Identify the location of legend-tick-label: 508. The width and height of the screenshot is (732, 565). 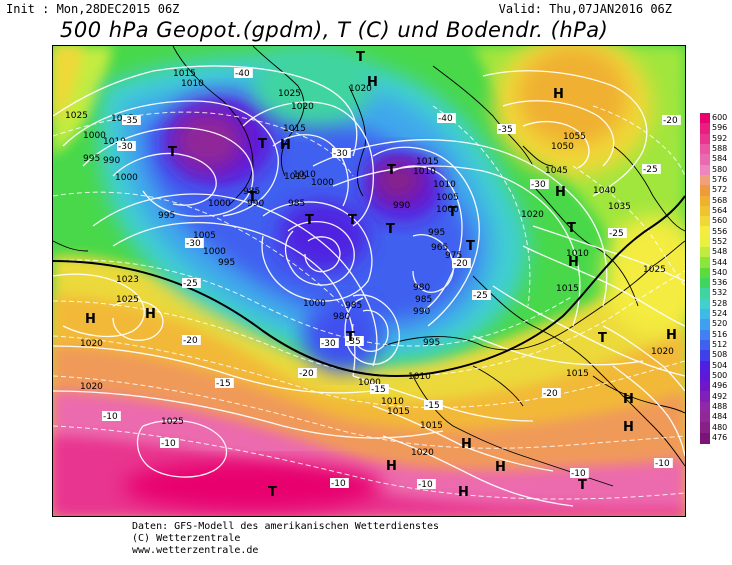
(720, 355).